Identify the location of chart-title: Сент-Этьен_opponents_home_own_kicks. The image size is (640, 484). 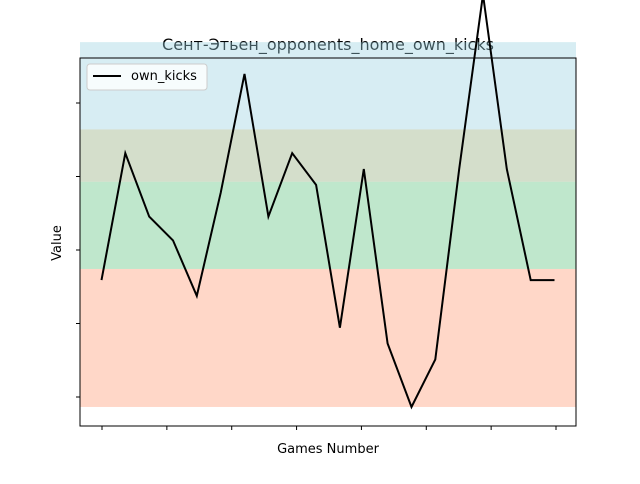
(328, 45).